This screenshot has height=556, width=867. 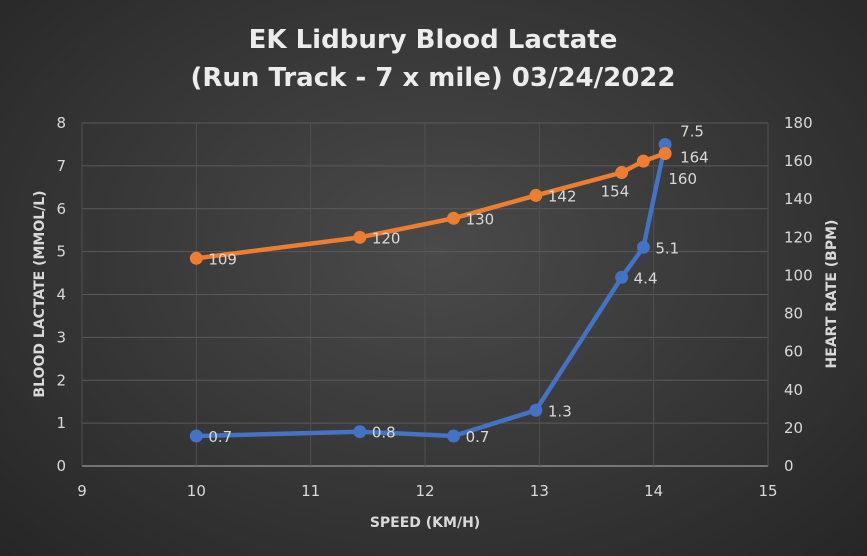 What do you see at coordinates (793, 314) in the screenshot?
I see `y2-tick-label: 80` at bounding box center [793, 314].